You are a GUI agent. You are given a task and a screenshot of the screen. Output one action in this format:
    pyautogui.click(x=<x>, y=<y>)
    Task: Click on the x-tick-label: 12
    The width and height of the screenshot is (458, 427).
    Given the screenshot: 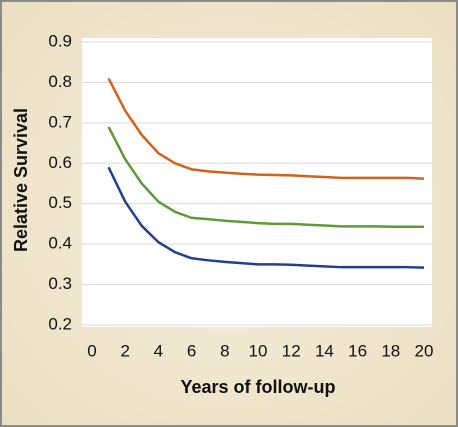 What is the action you would take?
    pyautogui.click(x=291, y=350)
    